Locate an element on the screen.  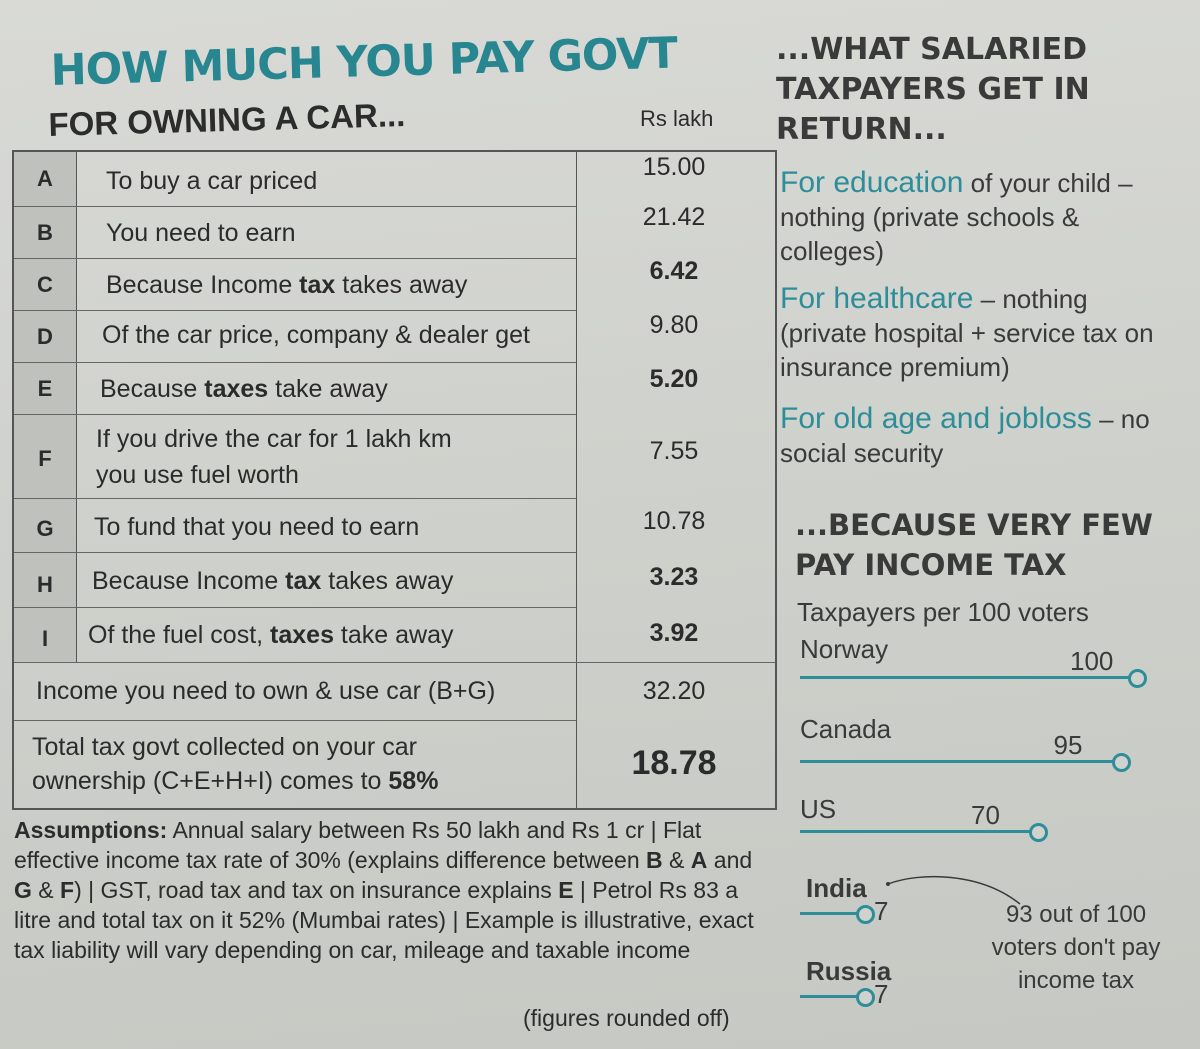
country-label: Canada is located at coordinates (846, 729).